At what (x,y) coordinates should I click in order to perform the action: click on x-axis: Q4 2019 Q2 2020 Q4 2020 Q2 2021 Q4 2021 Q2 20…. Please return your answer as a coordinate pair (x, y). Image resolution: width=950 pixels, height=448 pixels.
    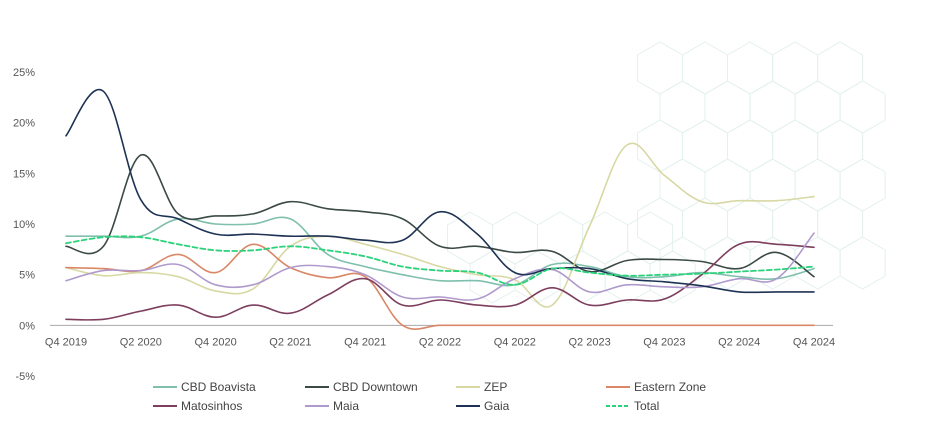
    Looking at the image, I should click on (440, 336).